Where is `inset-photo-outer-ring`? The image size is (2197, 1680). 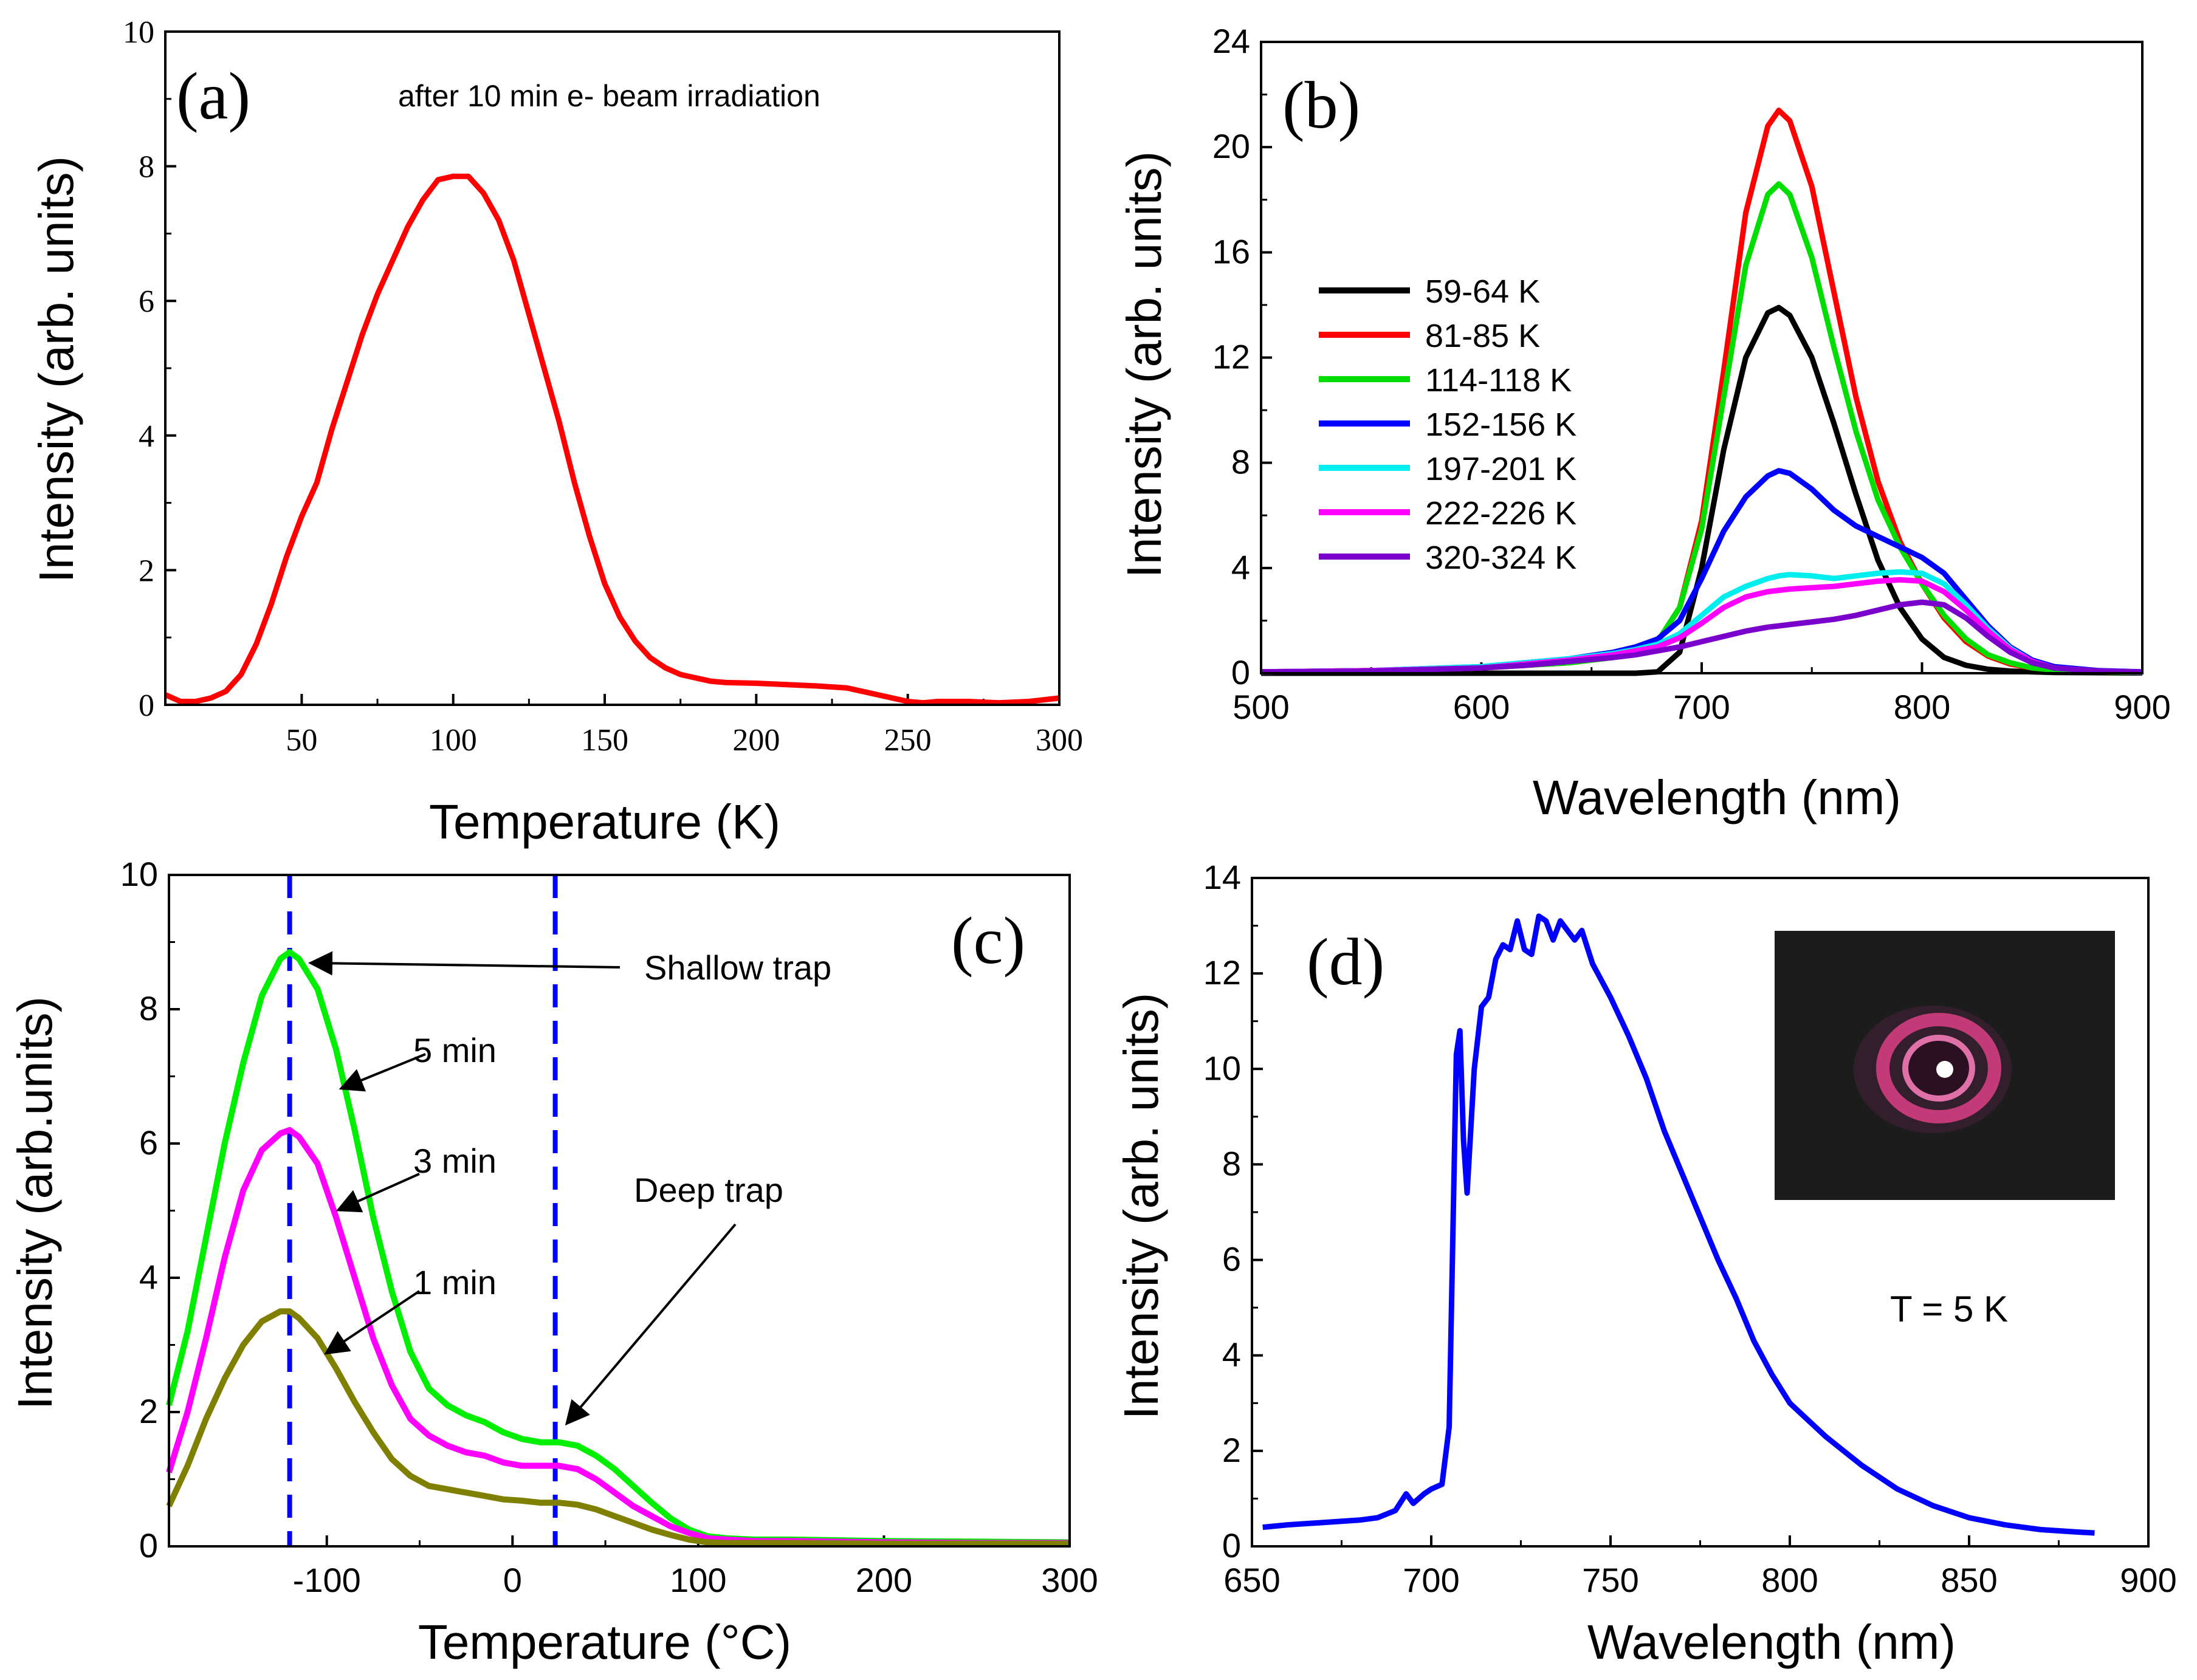
inset-photo-outer-ring is located at coordinates (1938, 1068).